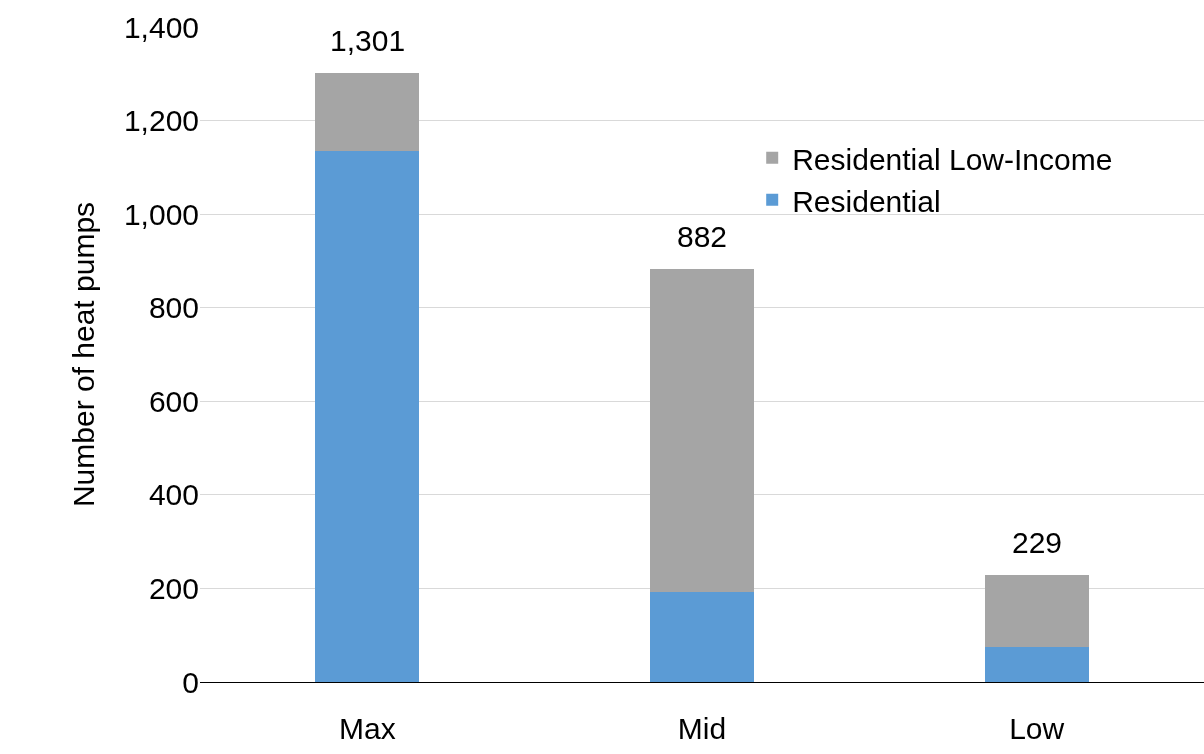  Describe the element at coordinates (702, 236) in the screenshot. I see `total-label: 882` at that location.